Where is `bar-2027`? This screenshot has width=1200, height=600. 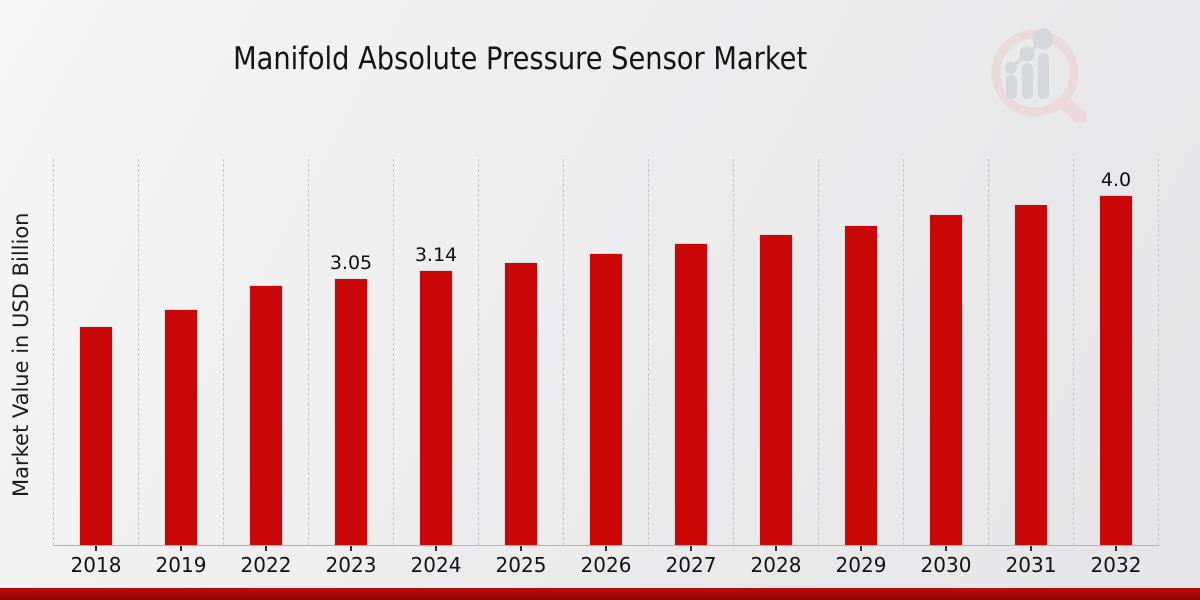
bar-2027 is located at coordinates (691, 394).